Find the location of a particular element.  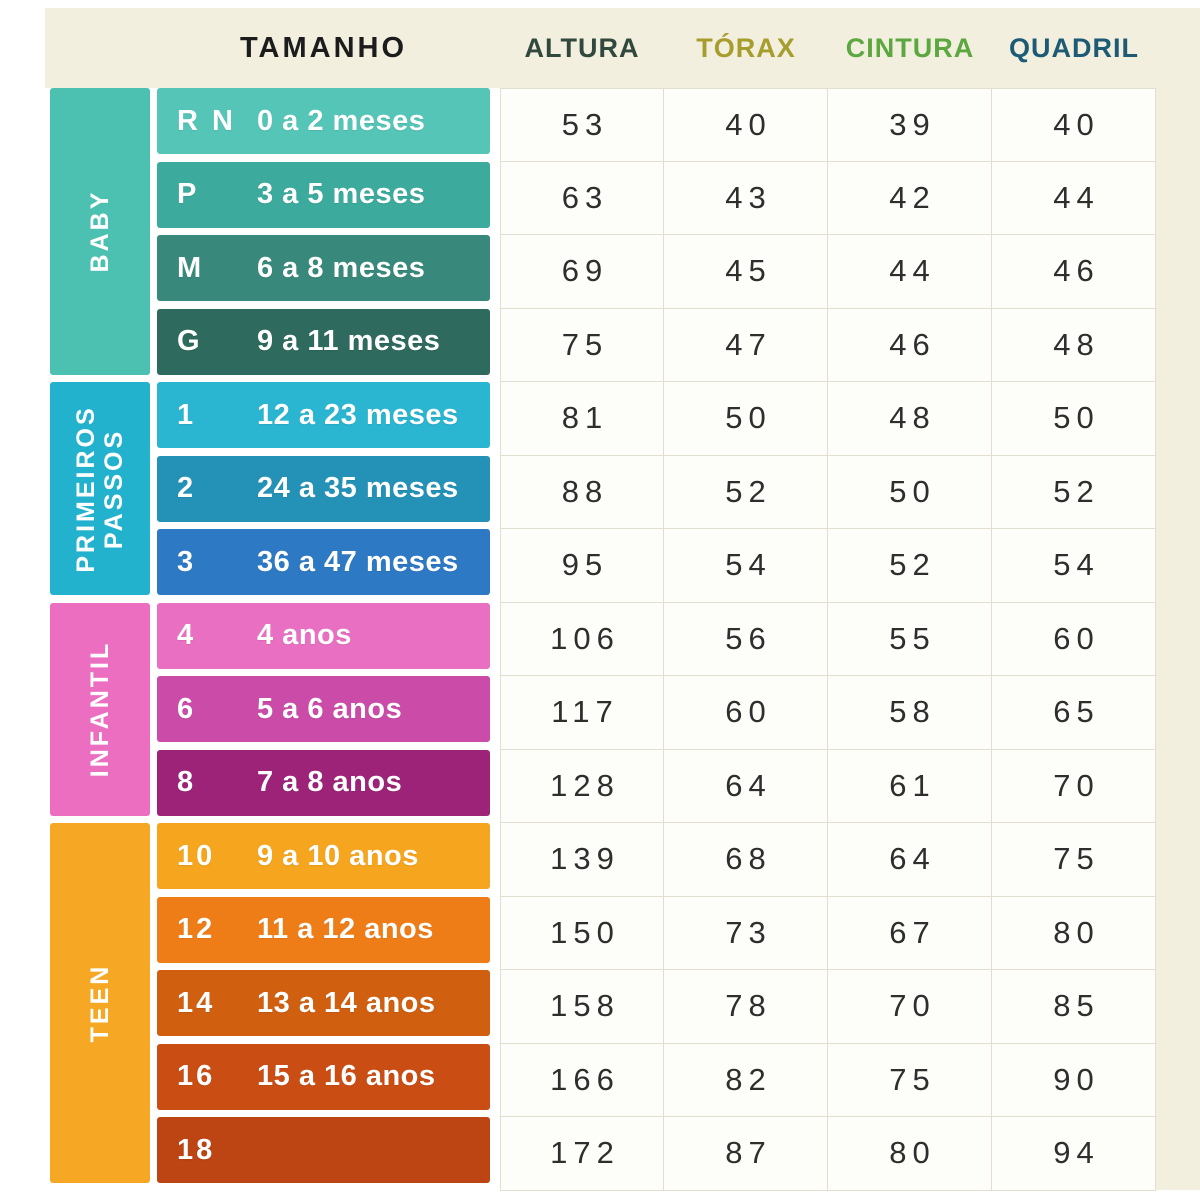

age-range: 36 a 47 meses is located at coordinates (358, 561).